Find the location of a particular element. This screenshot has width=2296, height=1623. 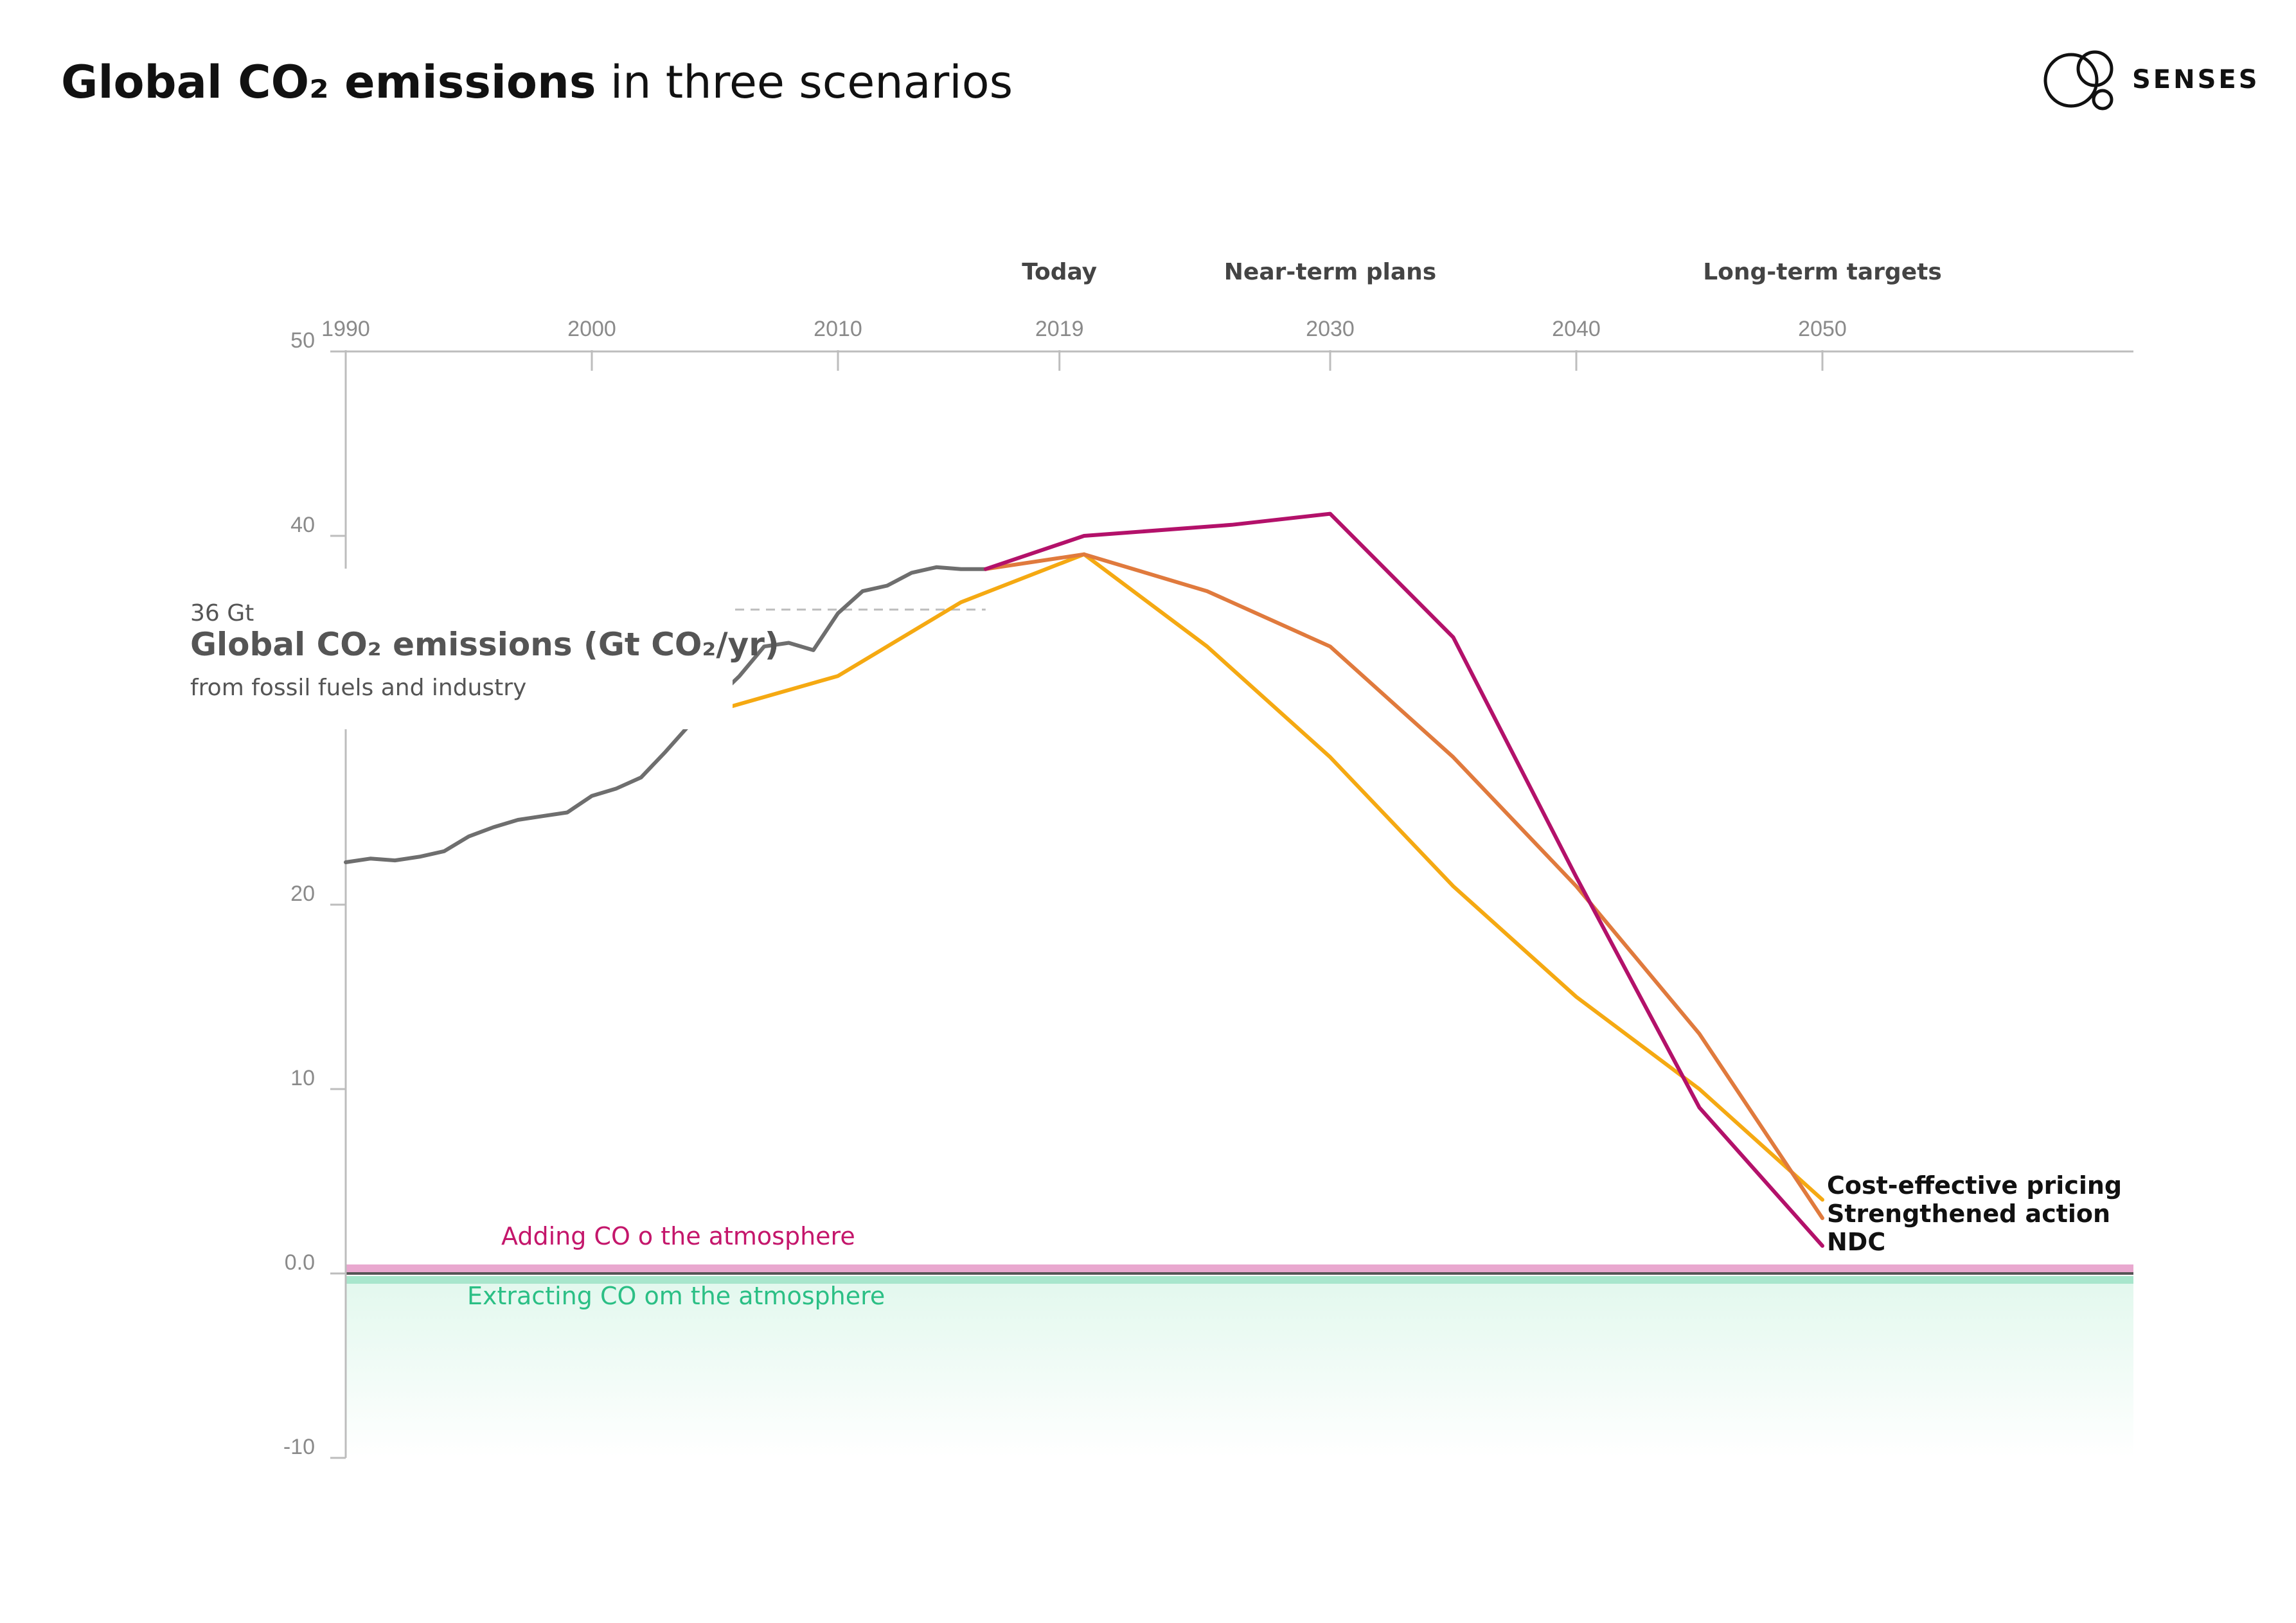

axis-title-backdrop is located at coordinates (460, 649).